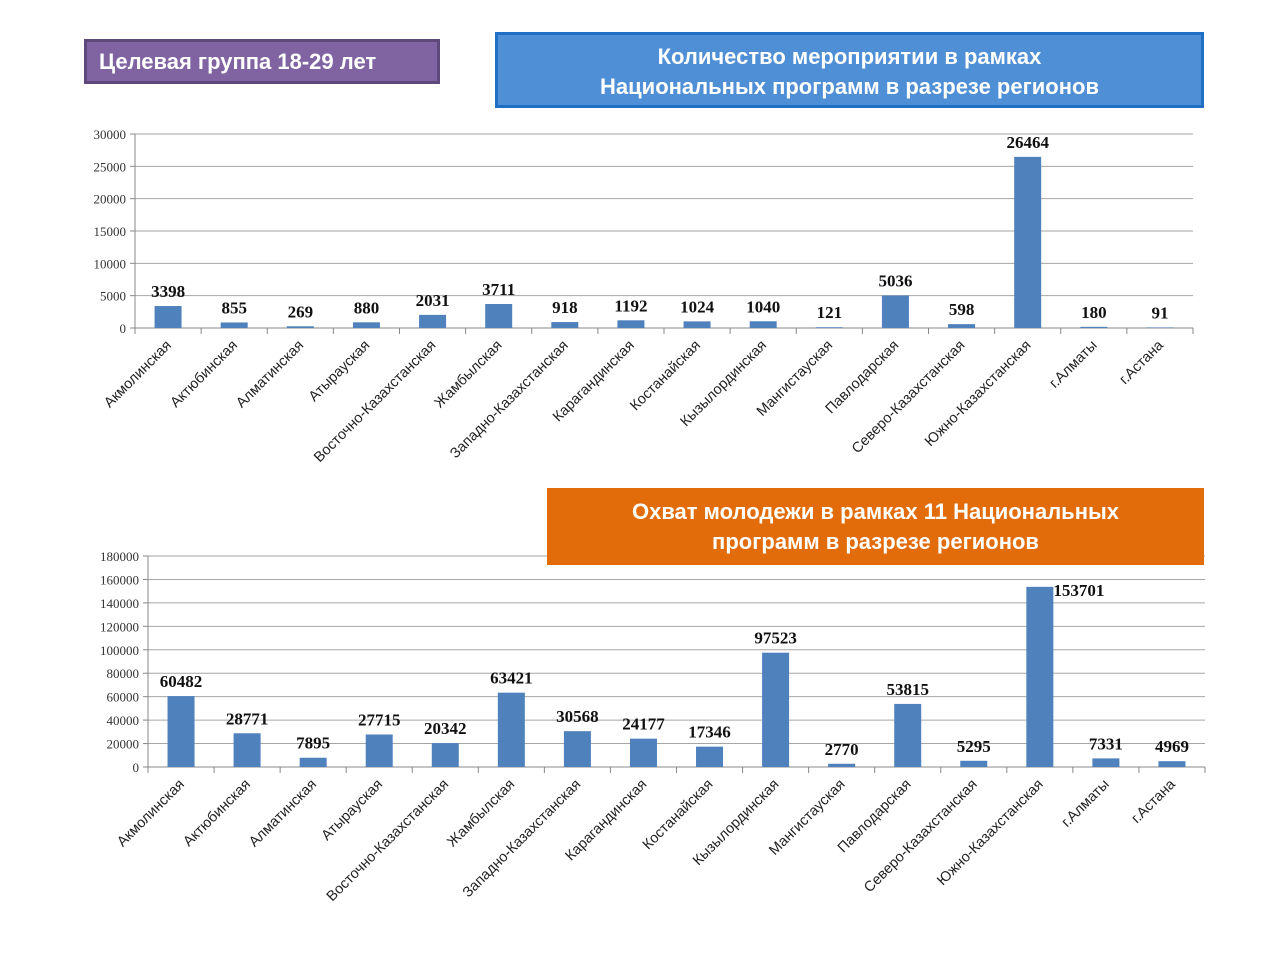 The width and height of the screenshot is (1280, 960). I want to click on chart2-value-label: 7331, so click(1106, 743).